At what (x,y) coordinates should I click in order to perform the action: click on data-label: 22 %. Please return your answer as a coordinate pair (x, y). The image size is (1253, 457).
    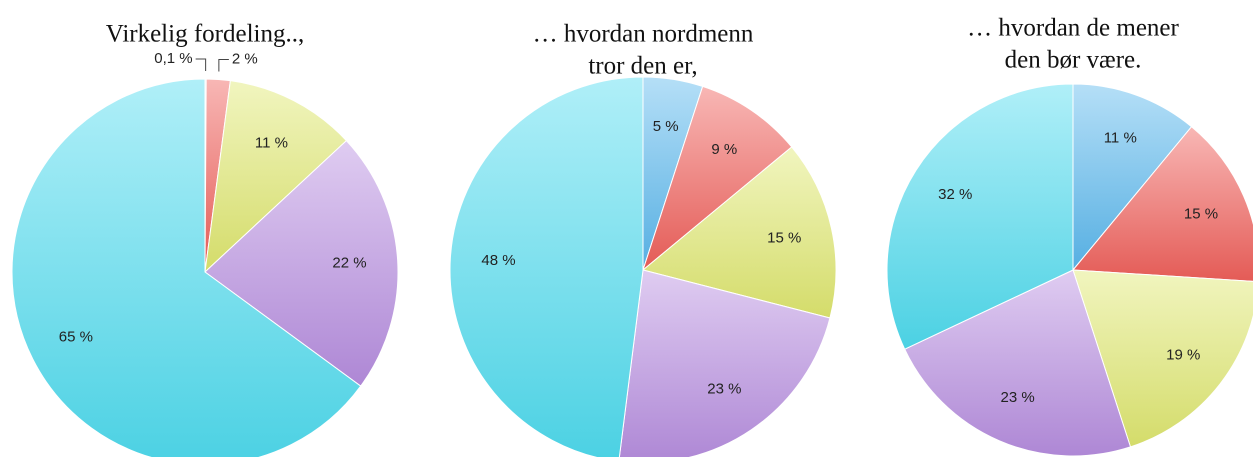
    Looking at the image, I should click on (349, 263).